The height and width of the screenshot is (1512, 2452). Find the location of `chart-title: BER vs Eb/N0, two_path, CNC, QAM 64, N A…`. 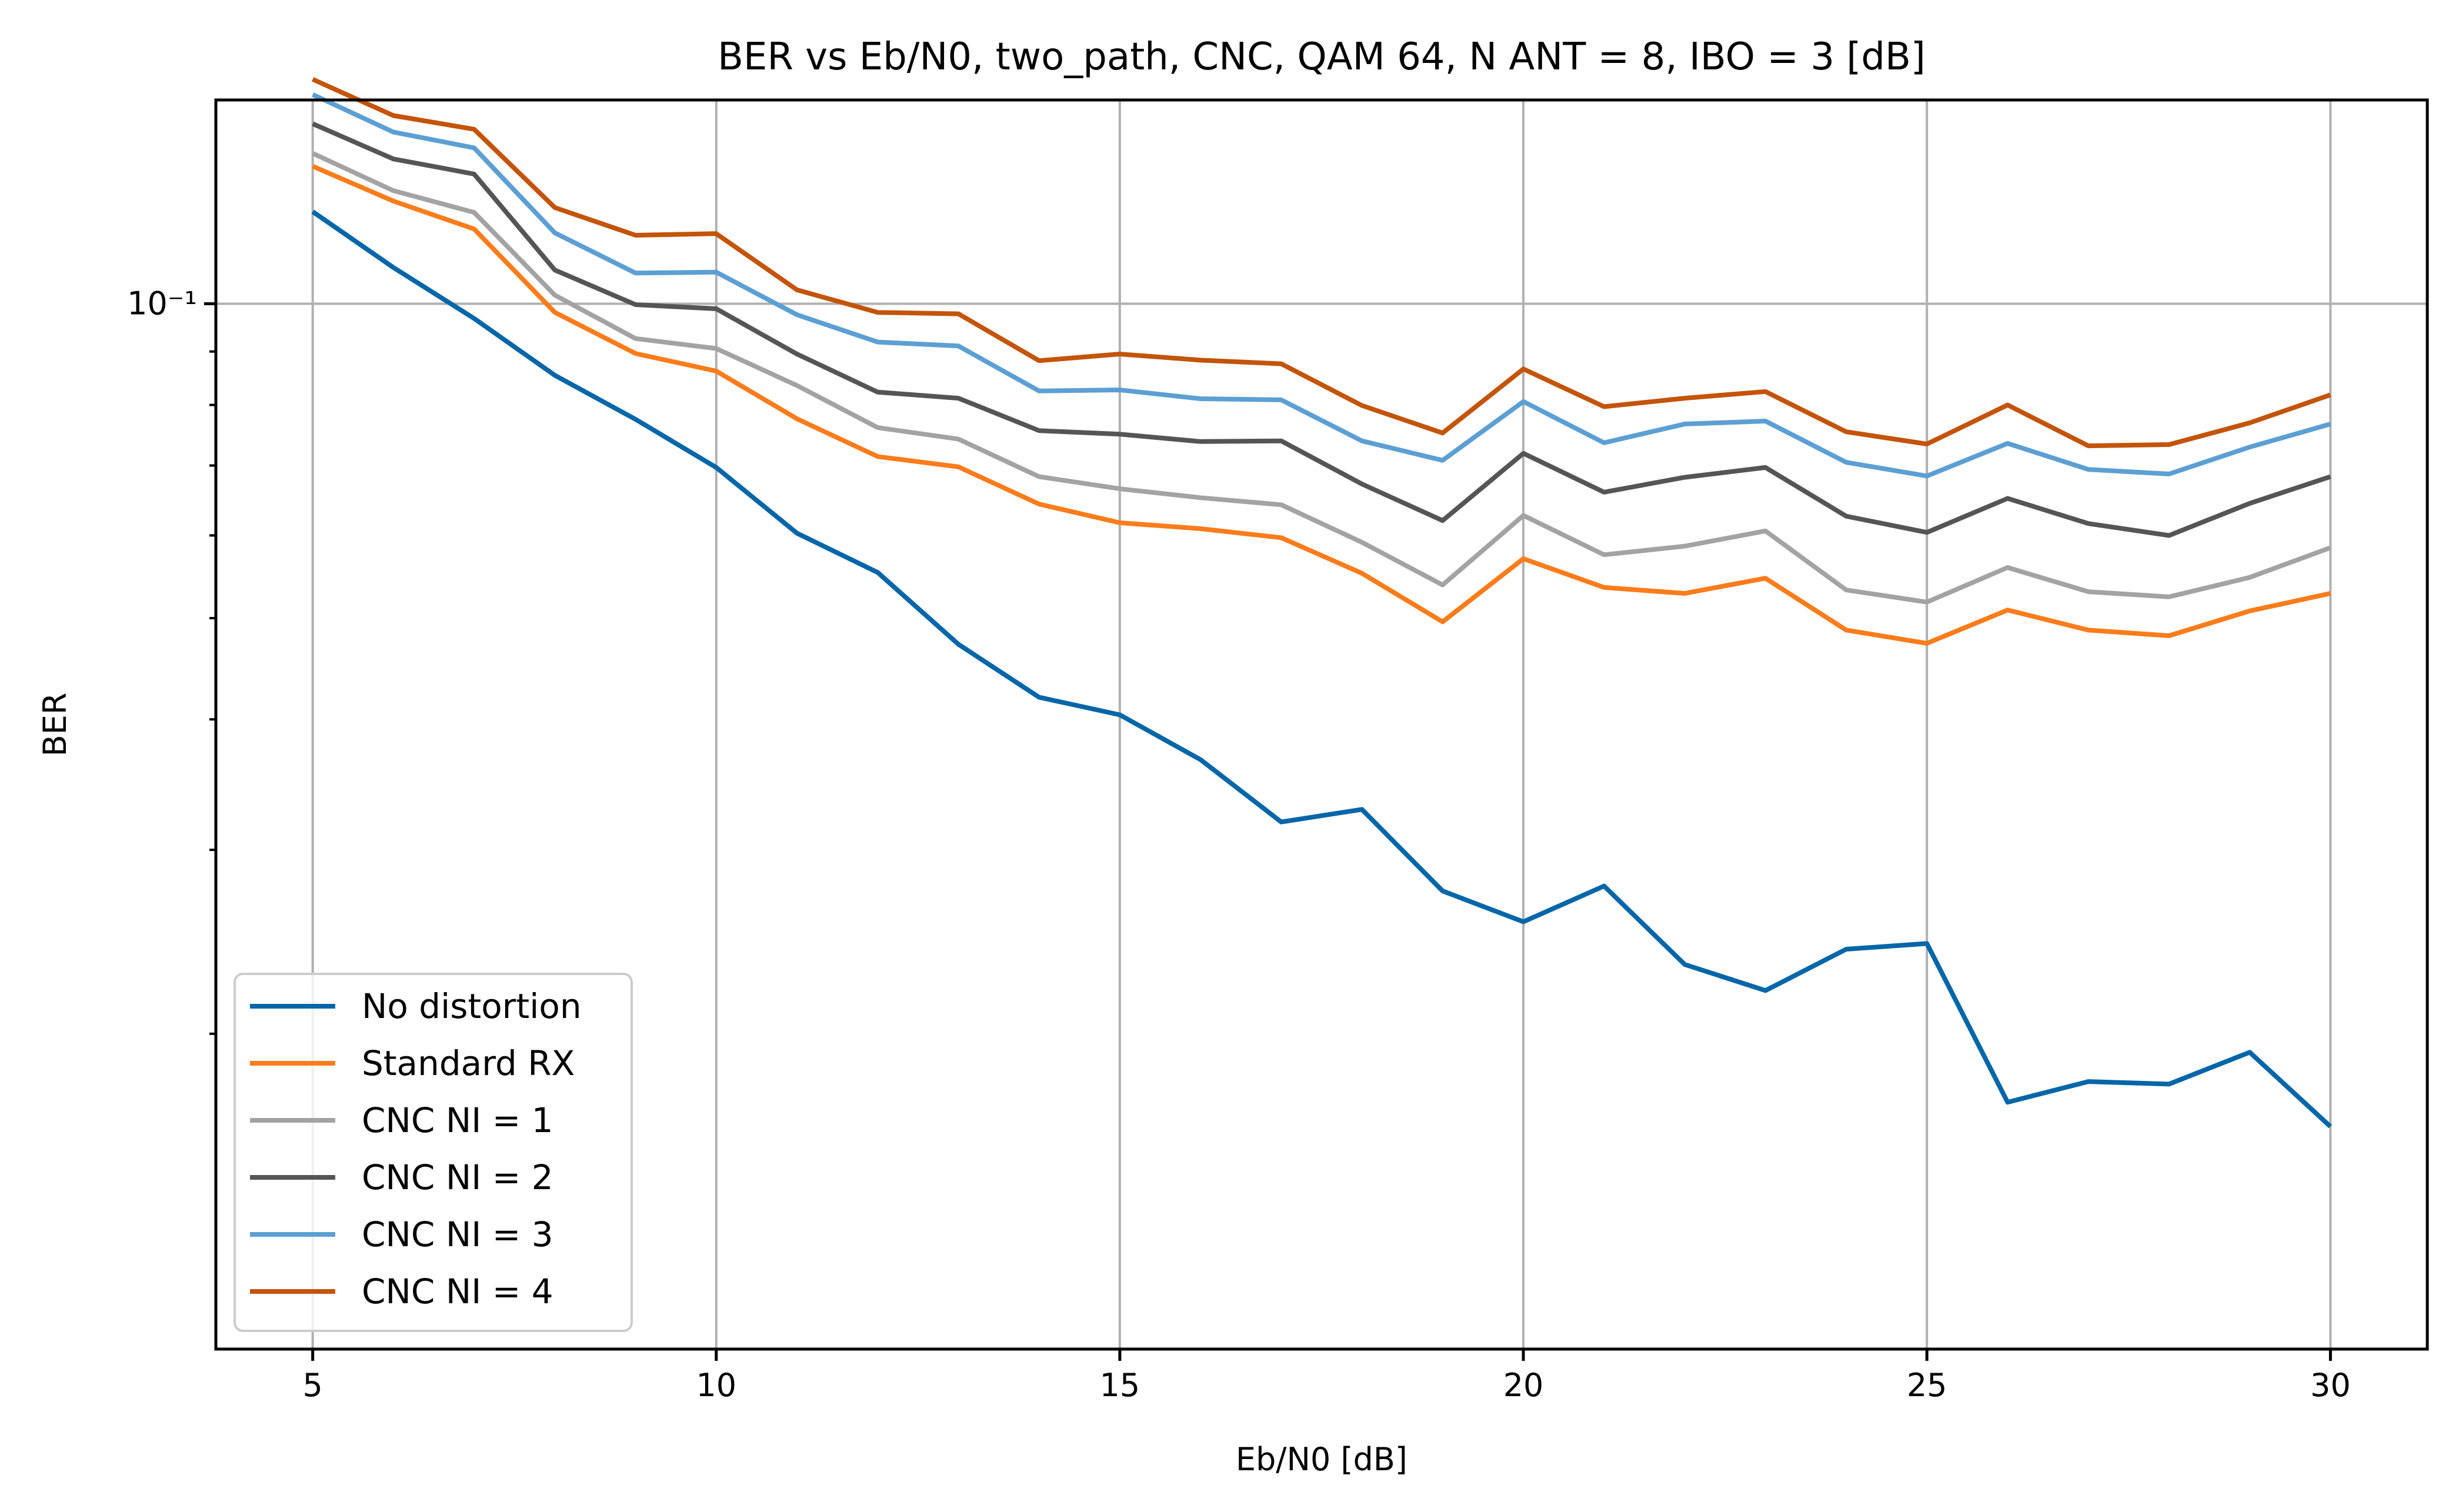

chart-title: BER vs Eb/N0, two_path, CNC, QAM 64, N A… is located at coordinates (1322, 57).